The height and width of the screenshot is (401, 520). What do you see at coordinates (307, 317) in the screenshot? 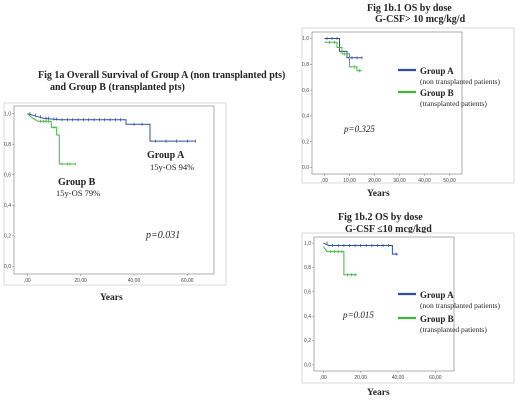
I see `fig1b2-y-tick-label: 0,4` at bounding box center [307, 317].